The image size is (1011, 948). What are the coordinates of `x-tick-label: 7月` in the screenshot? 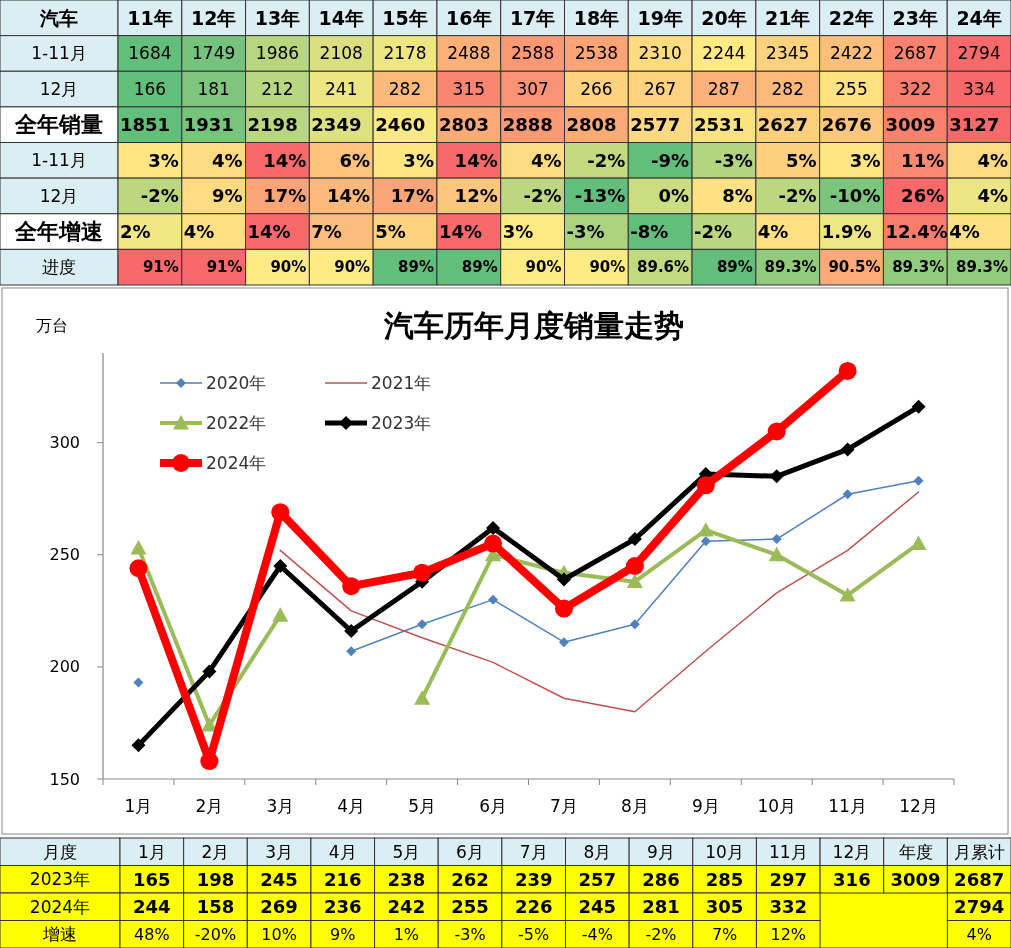 It's located at (564, 806).